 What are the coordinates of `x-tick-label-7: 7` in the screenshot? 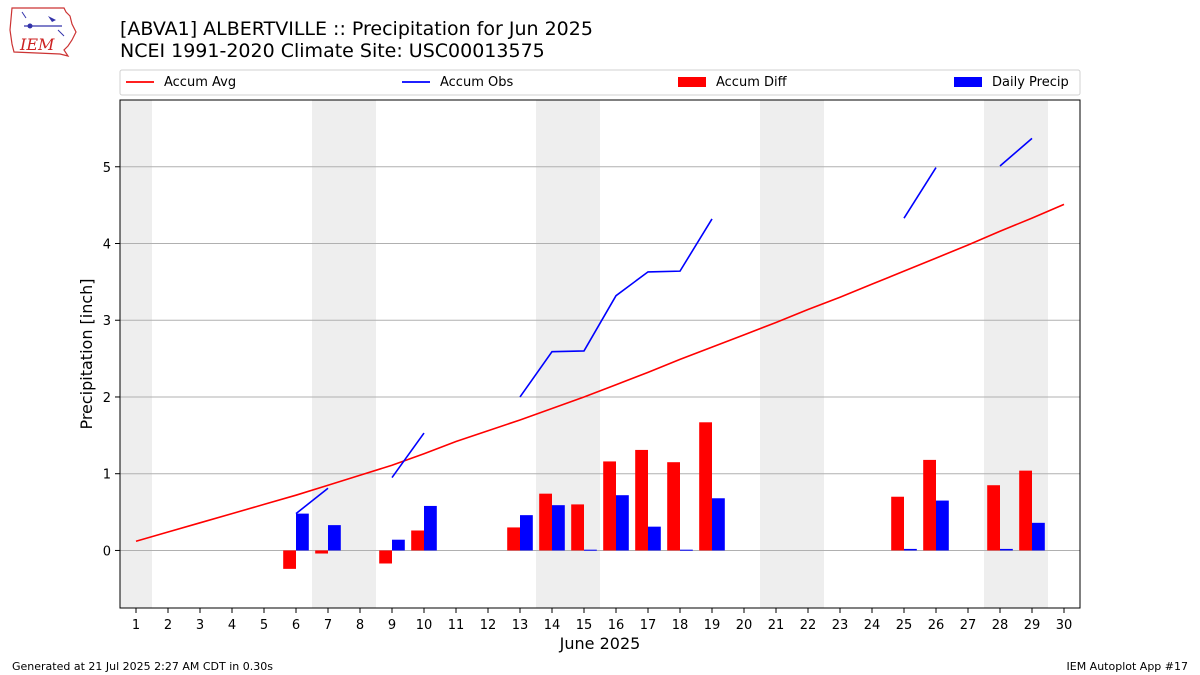 It's located at (328, 625).